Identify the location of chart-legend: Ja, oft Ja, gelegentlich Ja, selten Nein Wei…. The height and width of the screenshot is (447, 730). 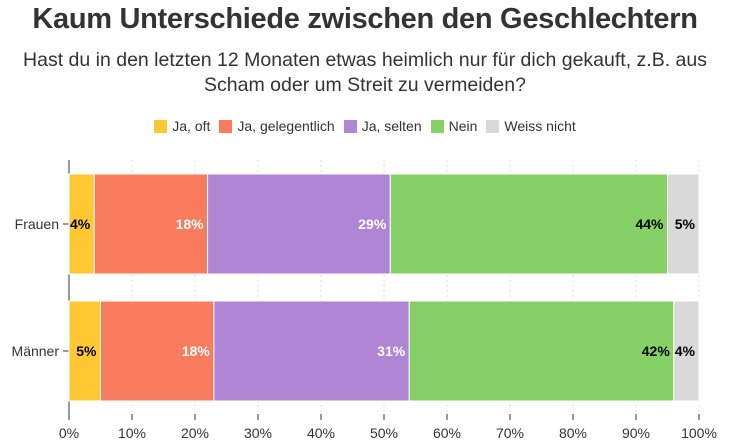
(365, 126).